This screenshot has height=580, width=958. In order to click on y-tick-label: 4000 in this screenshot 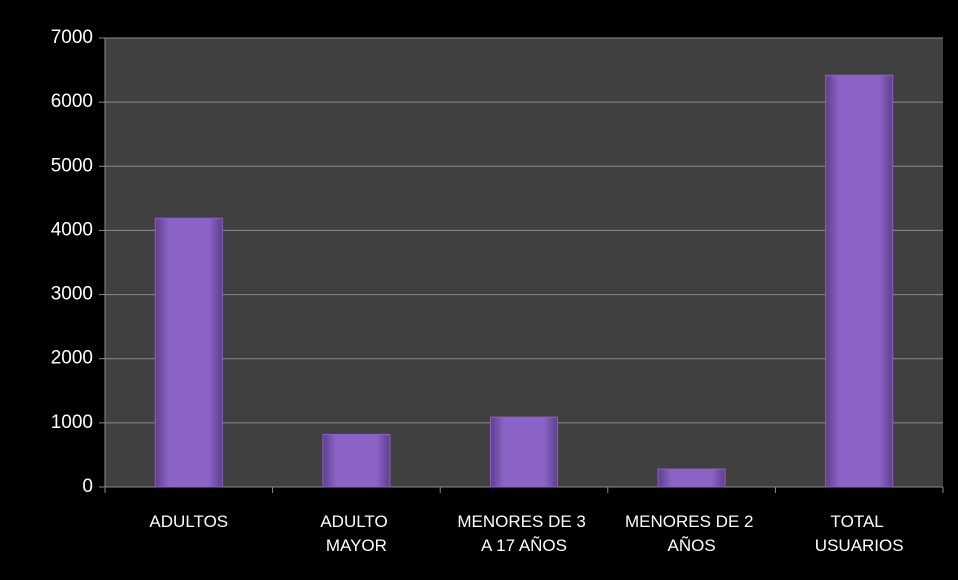, I will do `click(72, 229)`.